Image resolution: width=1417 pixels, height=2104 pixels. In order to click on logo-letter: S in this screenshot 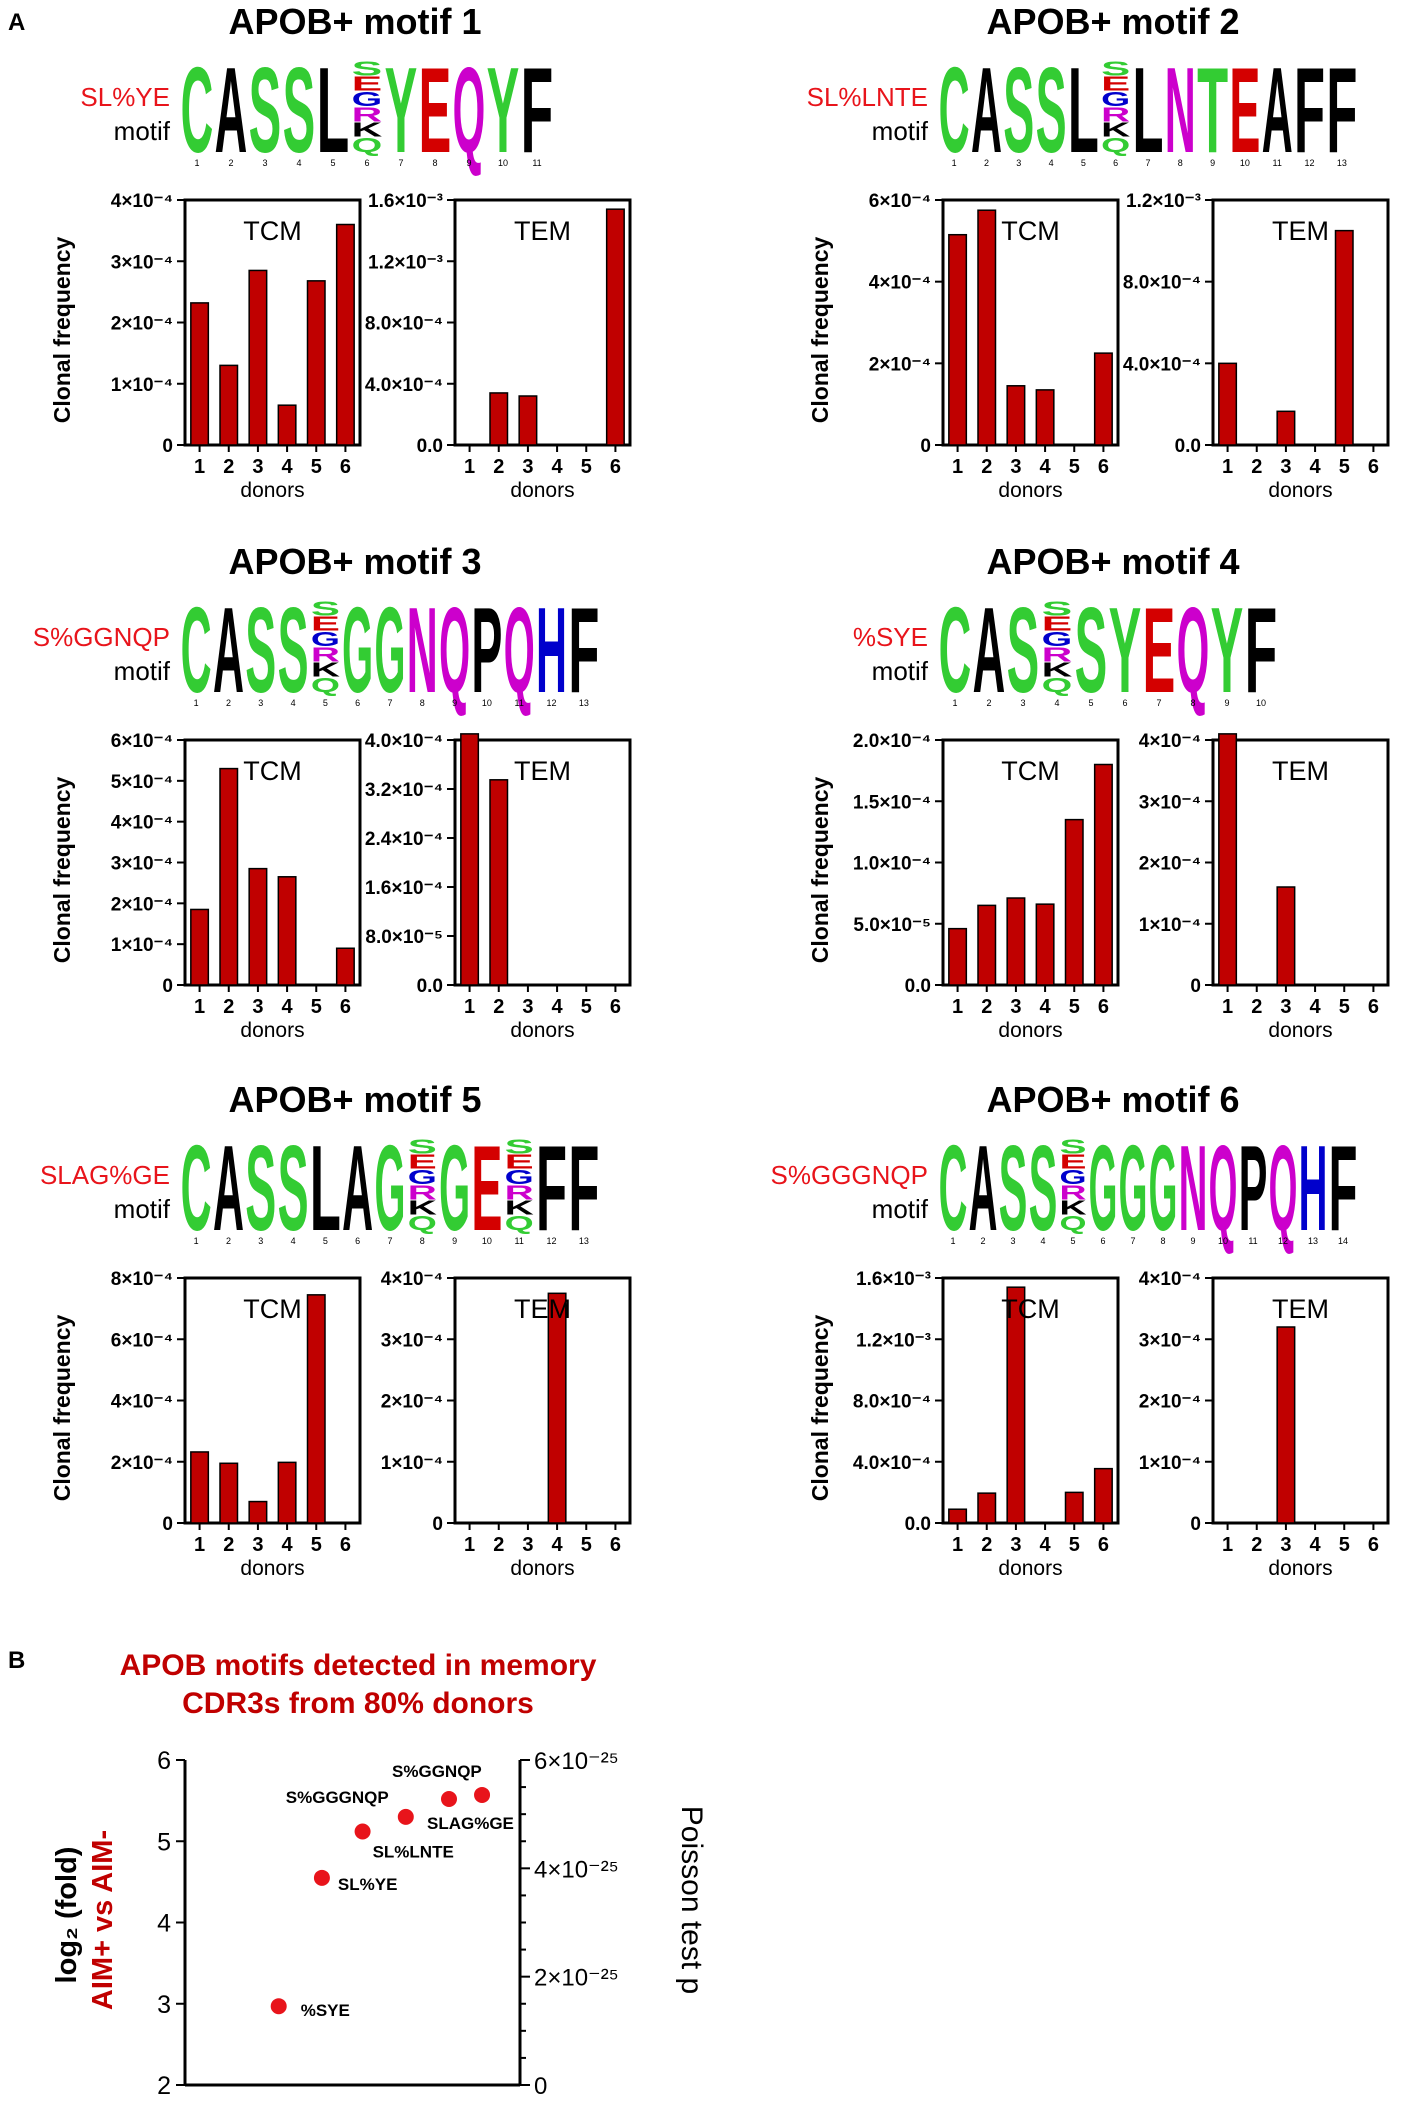, I will do `click(1018, 110)`.